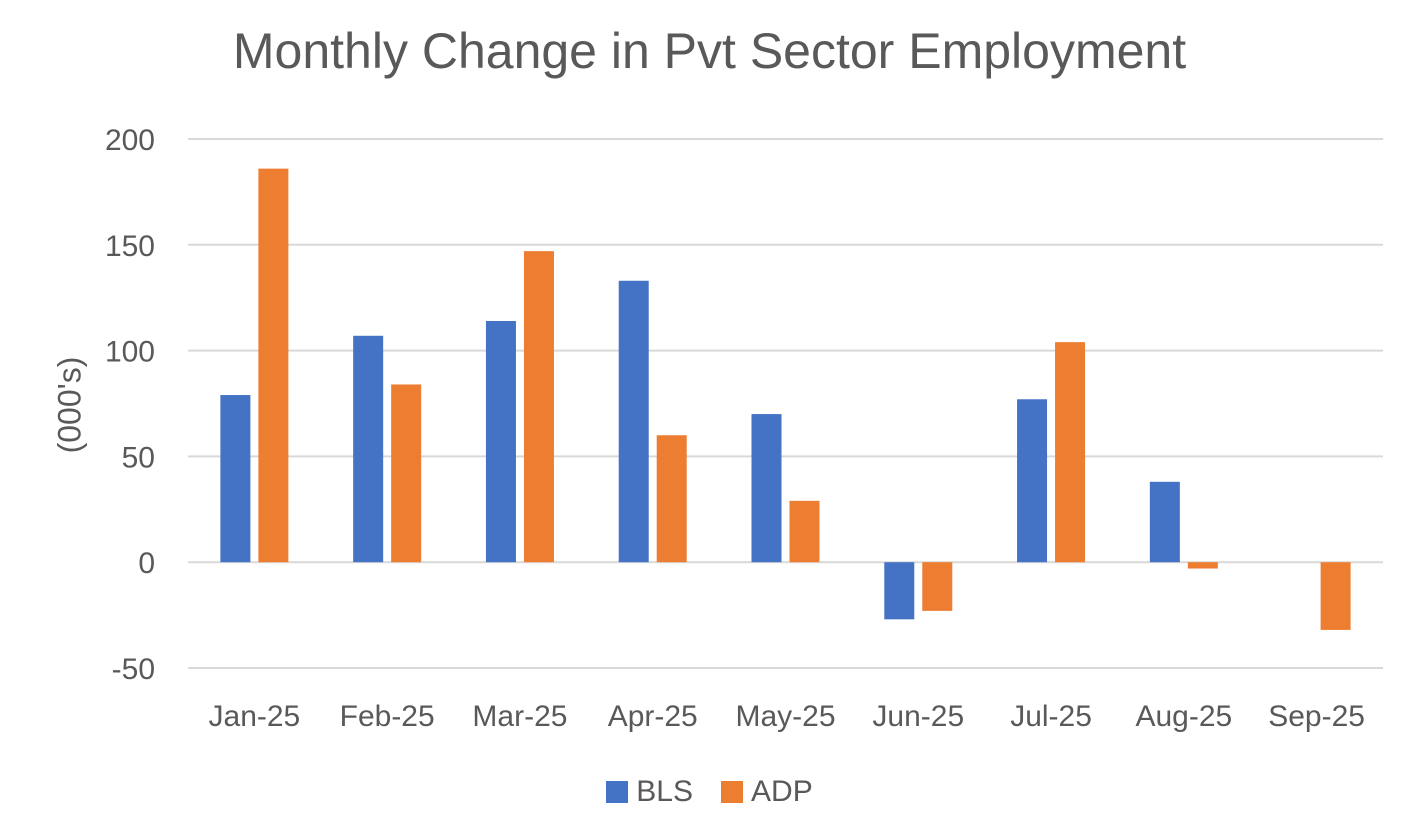 This screenshot has height=834, width=1419. Describe the element at coordinates (709, 51) in the screenshot. I see `chart-title: Monthly Change in Pvt Sector Employment` at that location.